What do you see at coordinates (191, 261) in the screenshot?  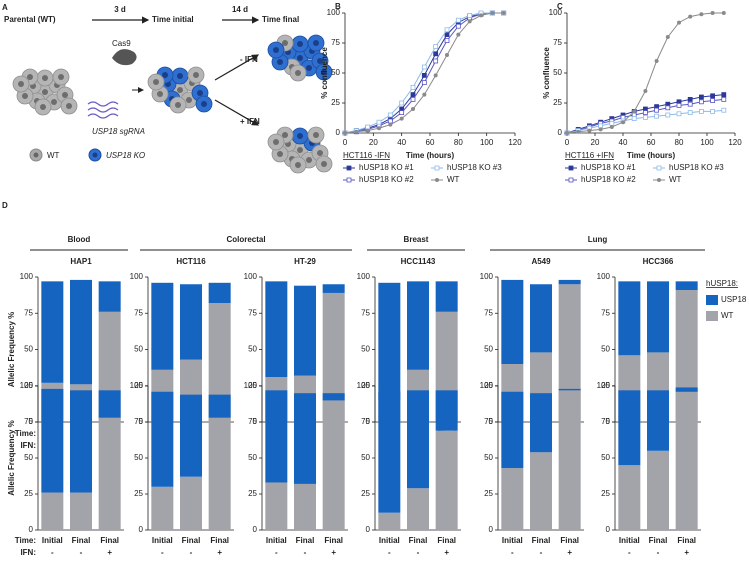 I see `chart-title: HCT116` at bounding box center [191, 261].